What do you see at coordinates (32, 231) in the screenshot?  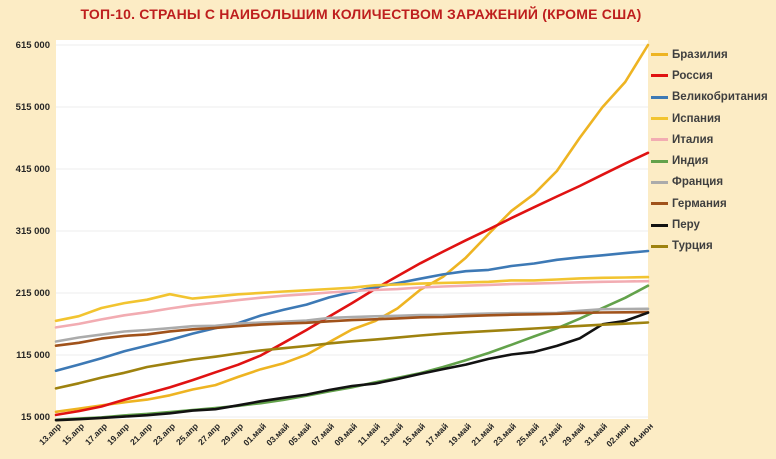 I see `y-tick-label: 315 000` at bounding box center [32, 231].